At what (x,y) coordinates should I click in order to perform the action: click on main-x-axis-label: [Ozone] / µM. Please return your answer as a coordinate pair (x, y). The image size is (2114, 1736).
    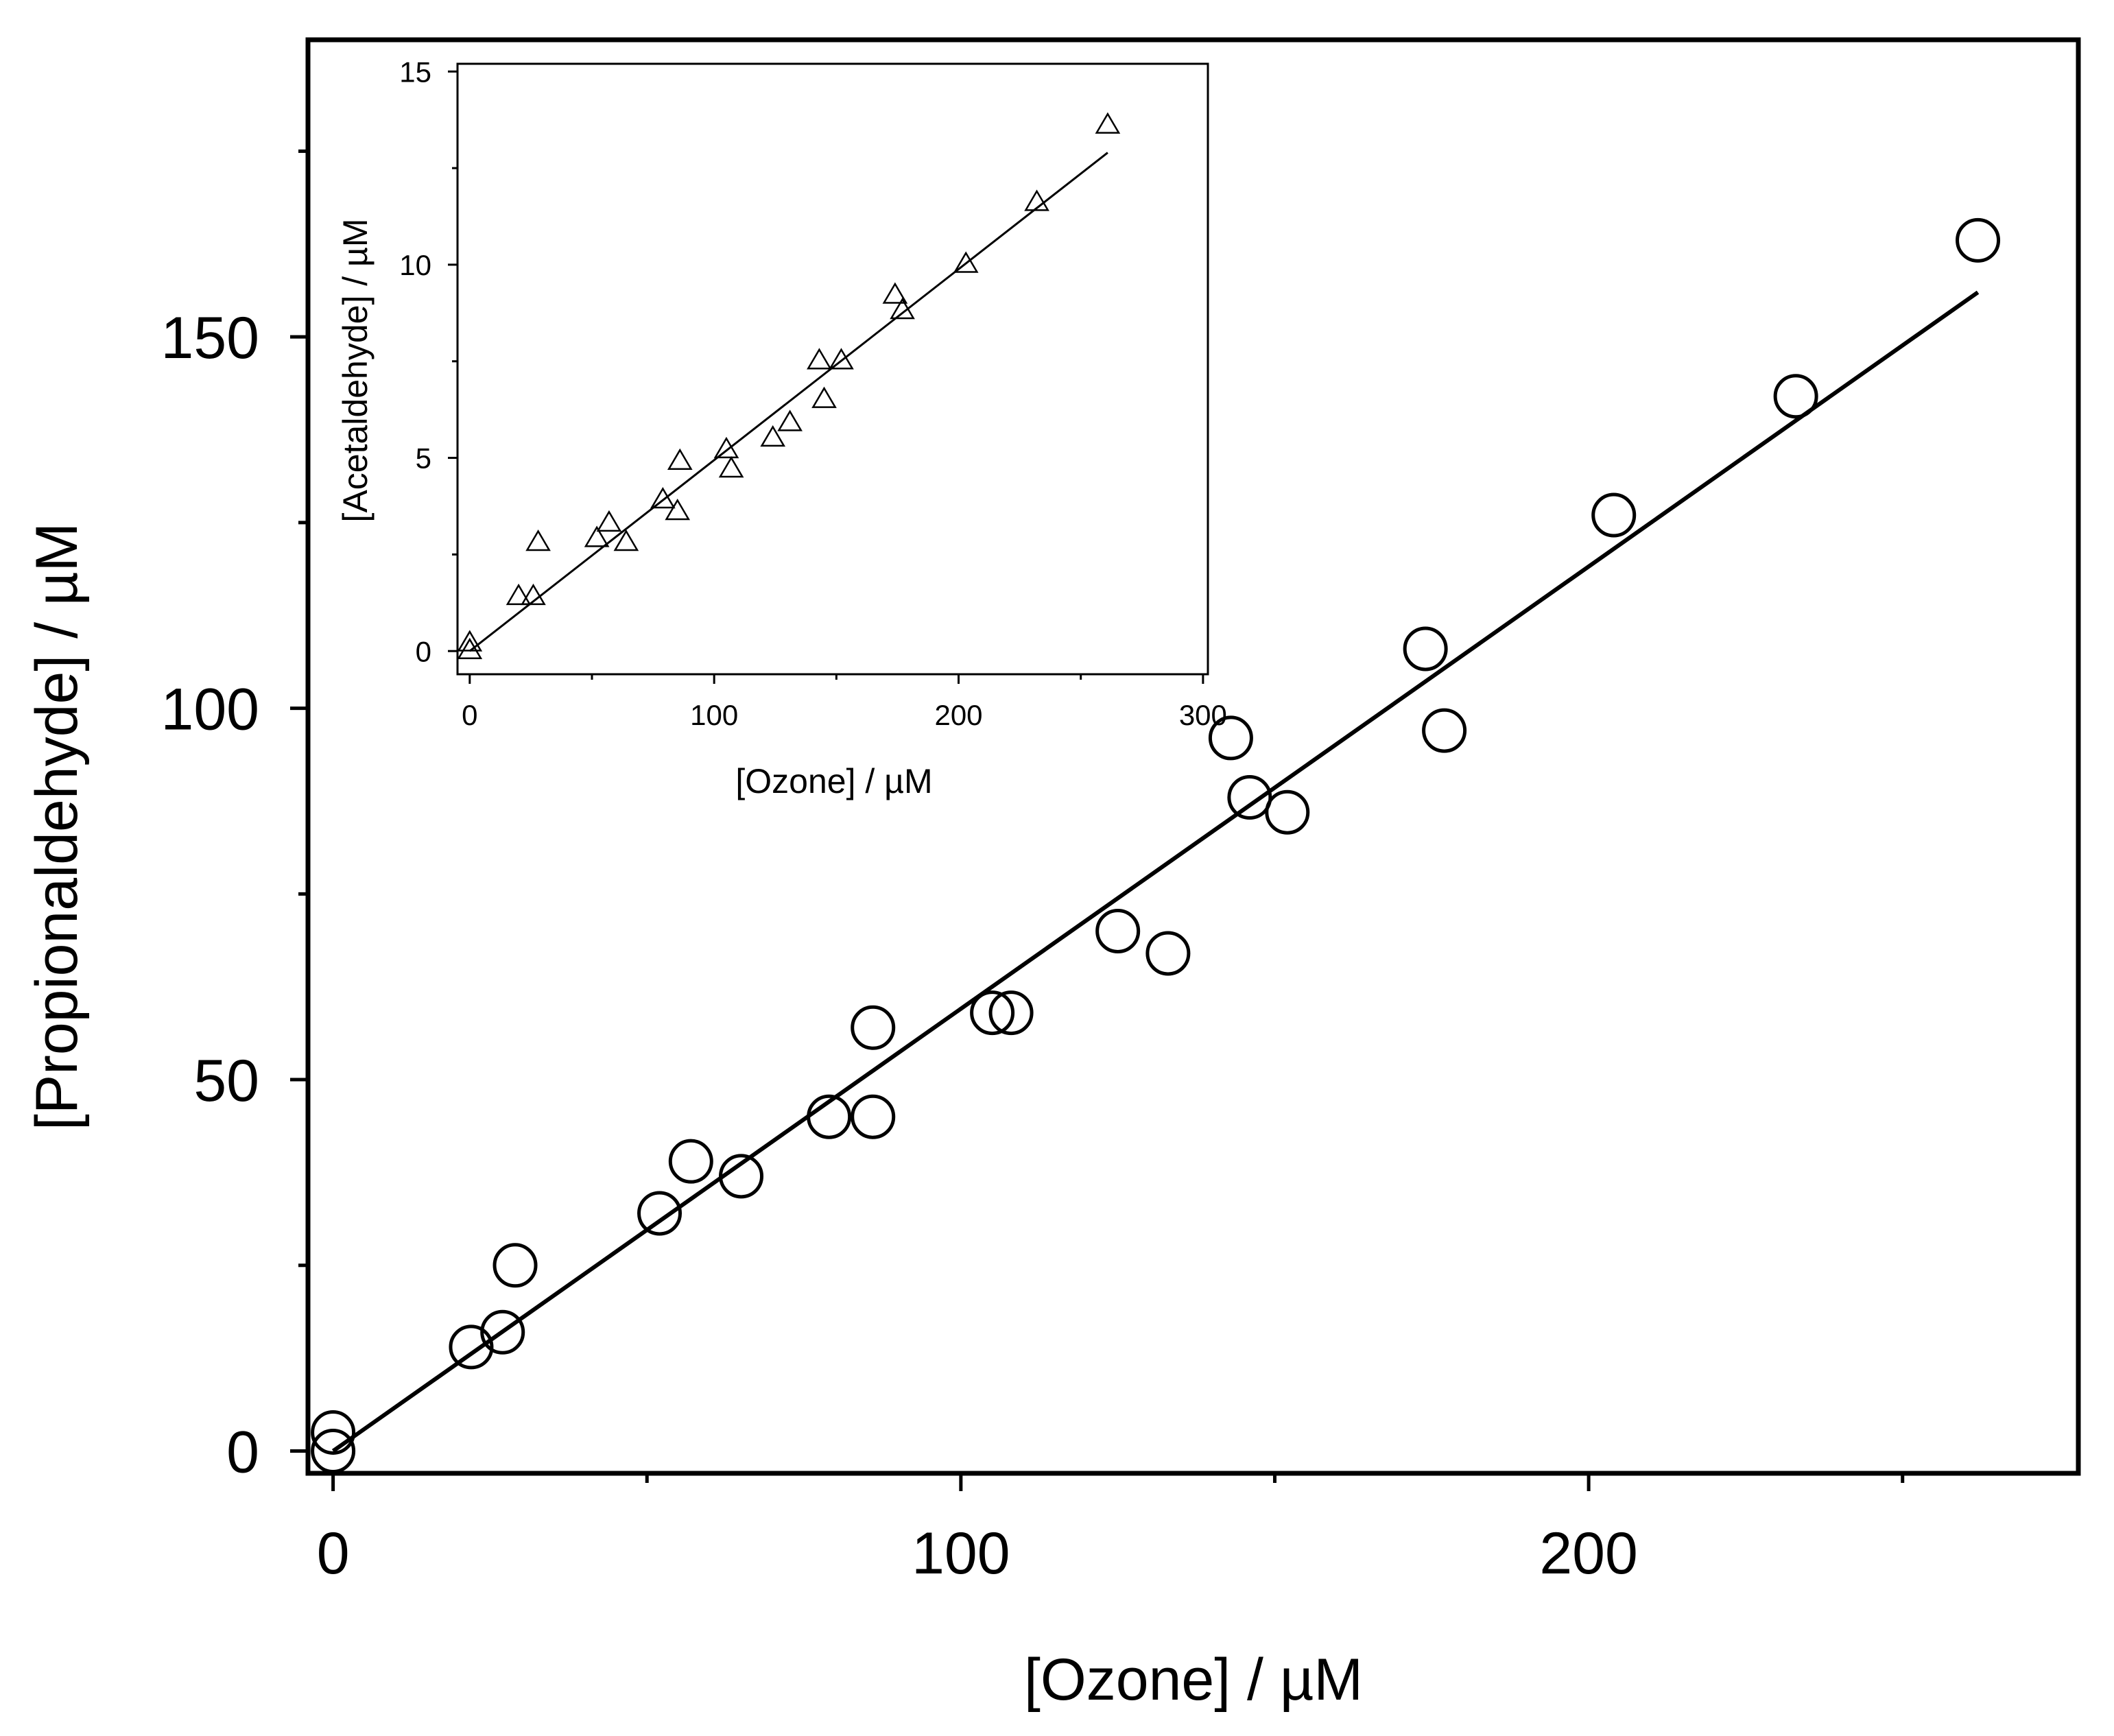
    Looking at the image, I should click on (1193, 1680).